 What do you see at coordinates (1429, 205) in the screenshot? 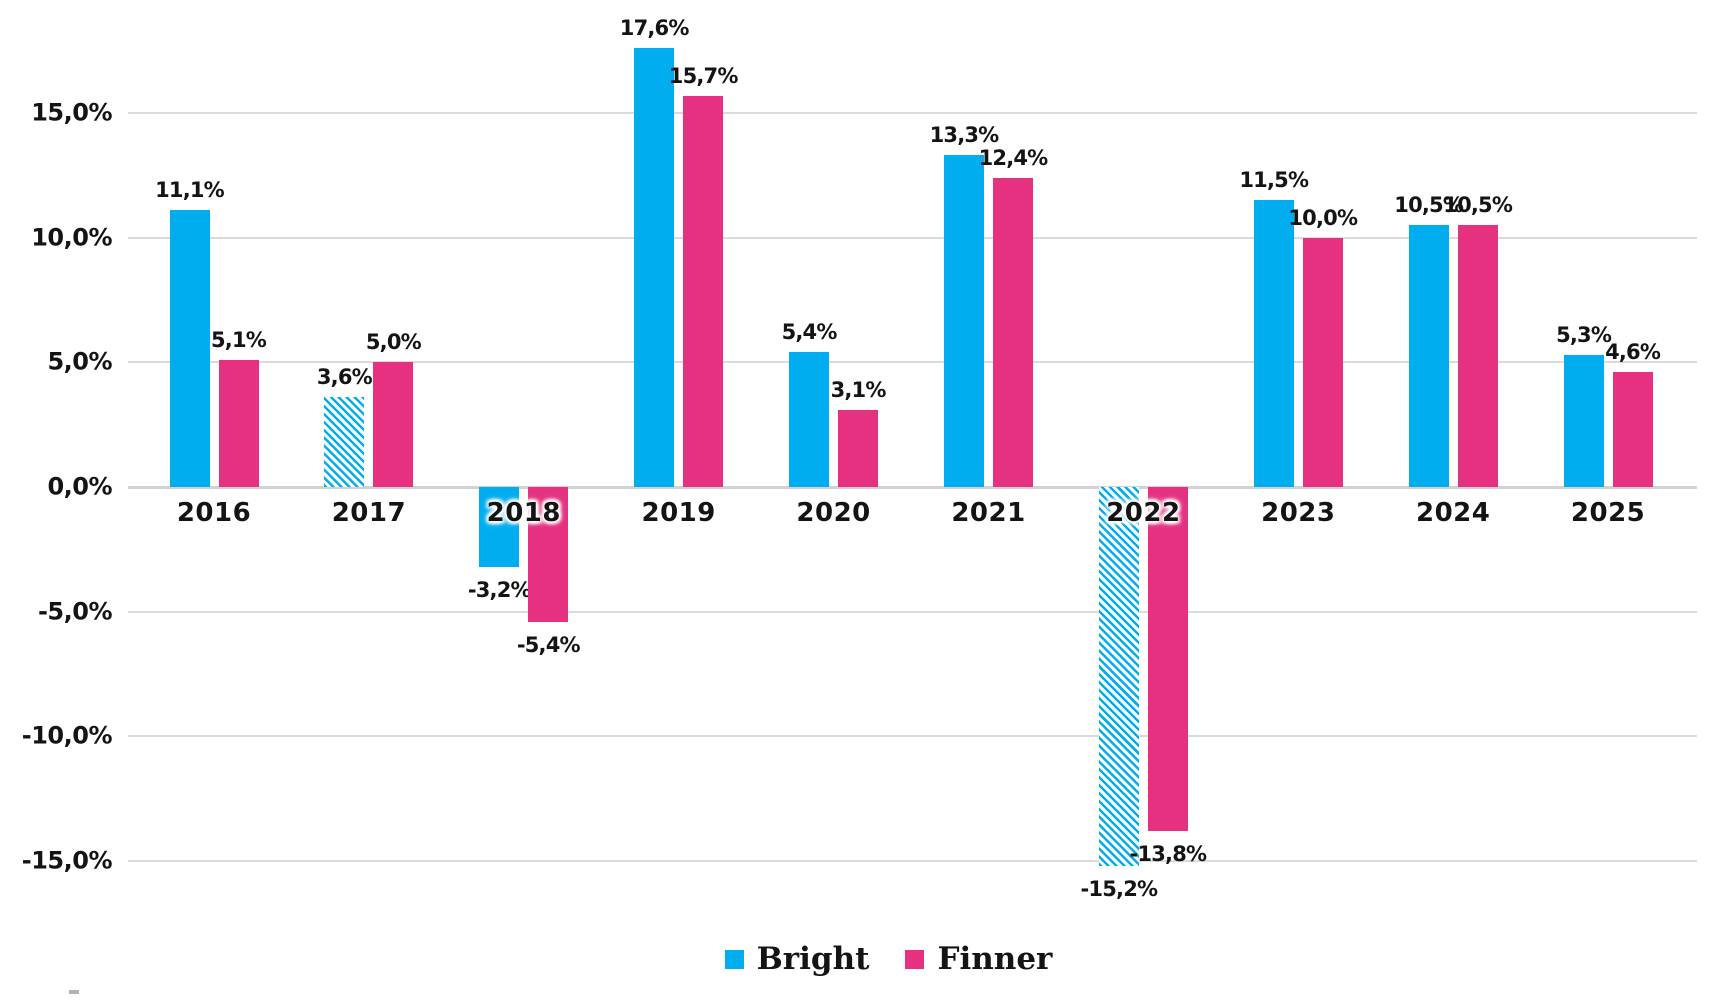
I see `data-label-bright-2024: 10,5%` at bounding box center [1429, 205].